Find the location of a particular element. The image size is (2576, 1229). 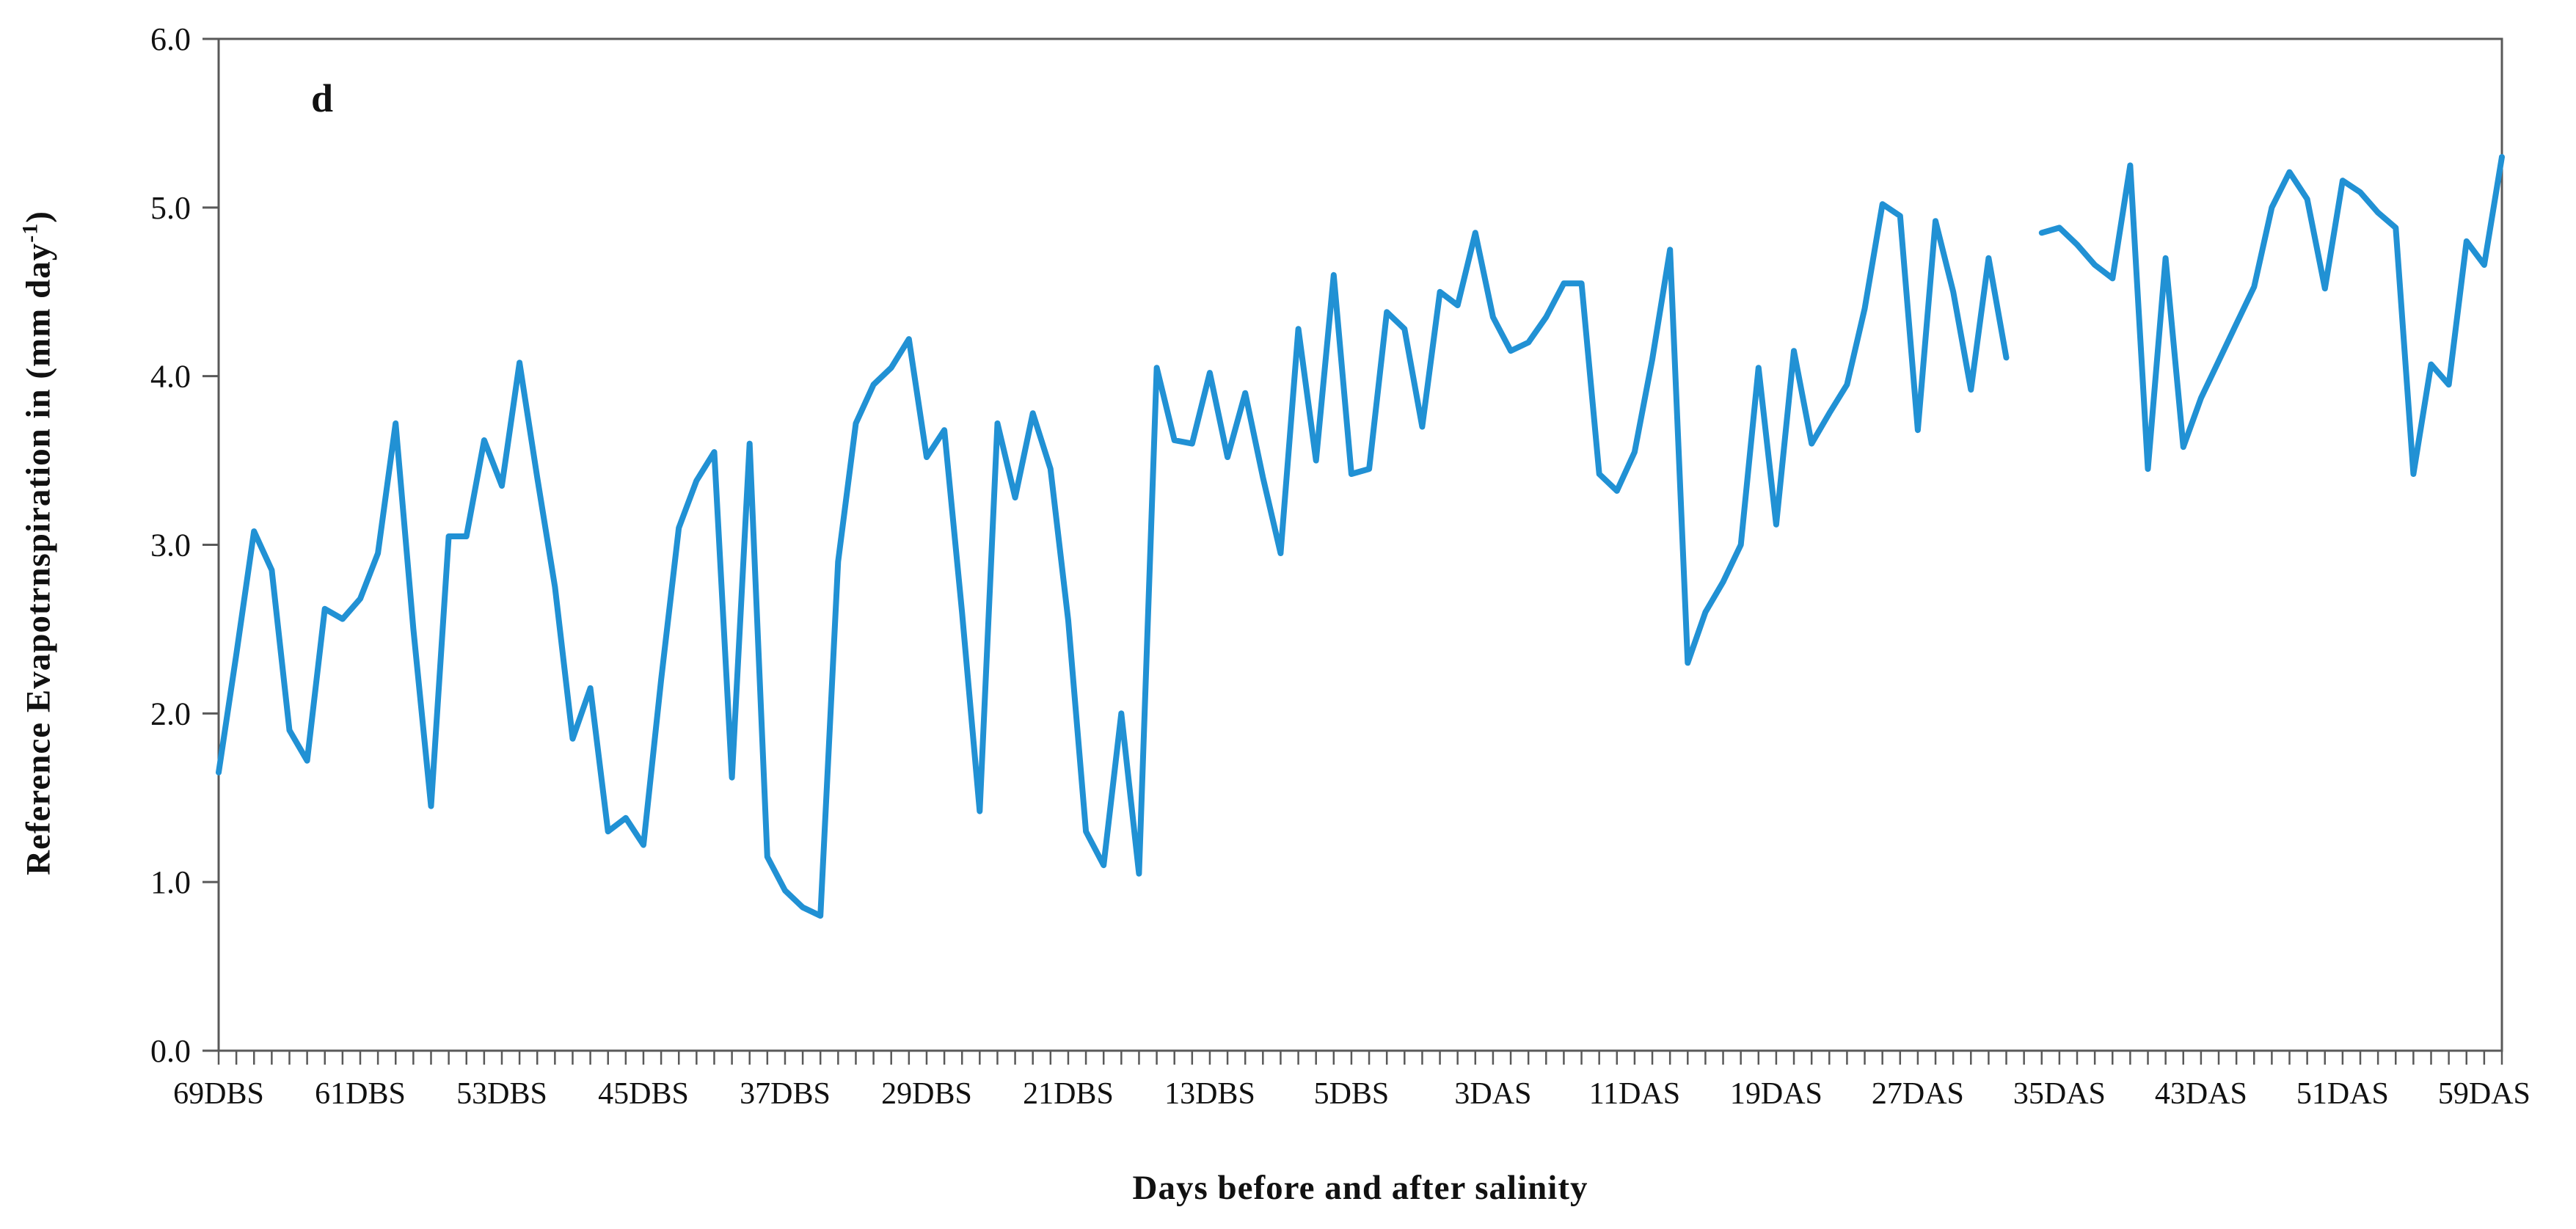

x-tick-label: 61DBS is located at coordinates (361, 1094).